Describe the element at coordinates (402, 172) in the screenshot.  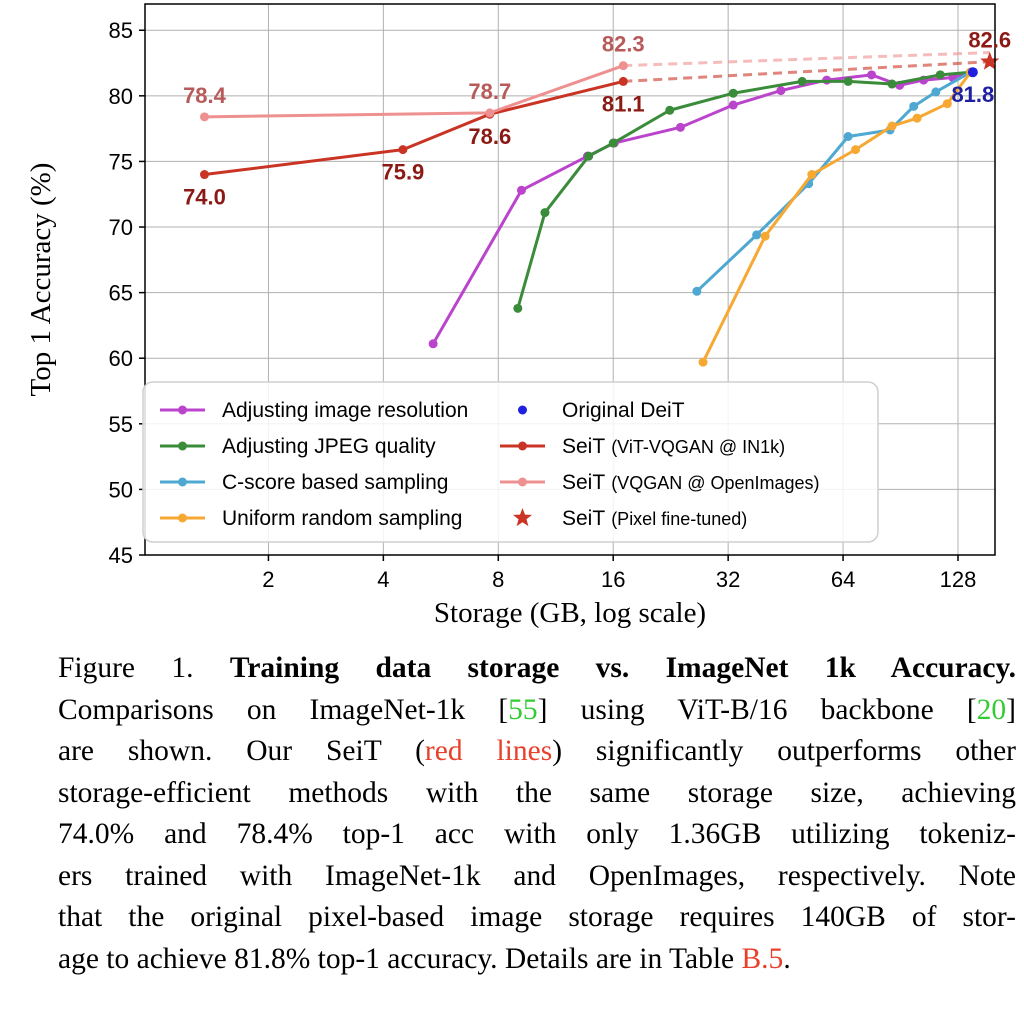
I see `data-label: 75.9` at that location.